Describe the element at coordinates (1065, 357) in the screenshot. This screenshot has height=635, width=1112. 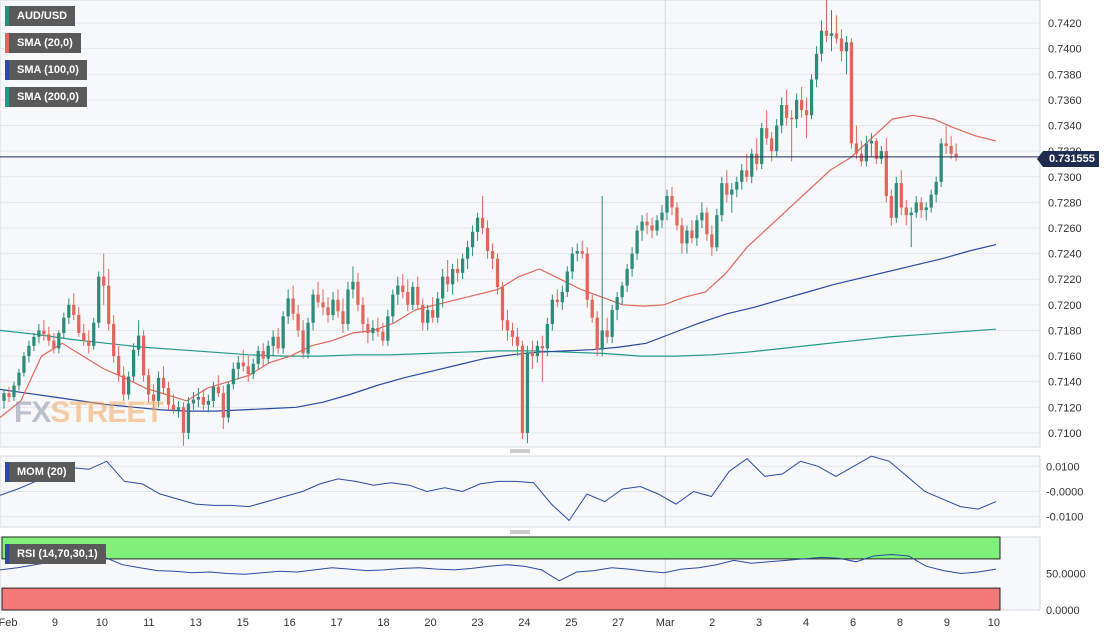
I see `y-tick-label: 0.7160` at that location.